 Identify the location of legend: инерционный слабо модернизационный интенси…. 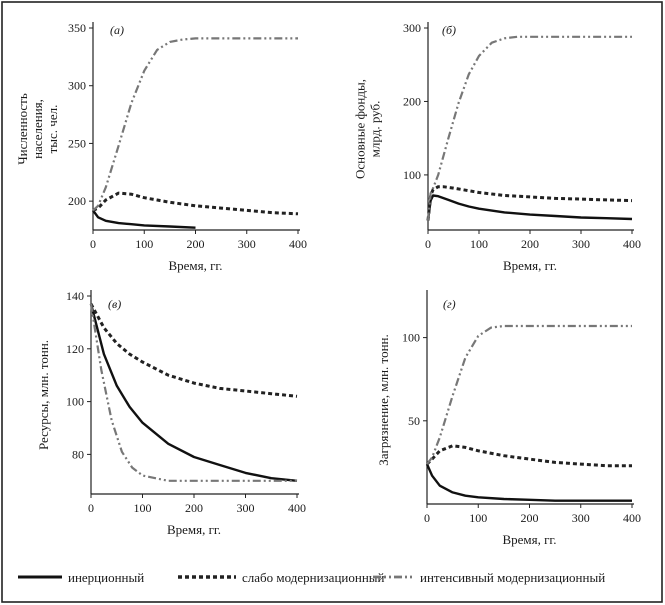
(311, 577).